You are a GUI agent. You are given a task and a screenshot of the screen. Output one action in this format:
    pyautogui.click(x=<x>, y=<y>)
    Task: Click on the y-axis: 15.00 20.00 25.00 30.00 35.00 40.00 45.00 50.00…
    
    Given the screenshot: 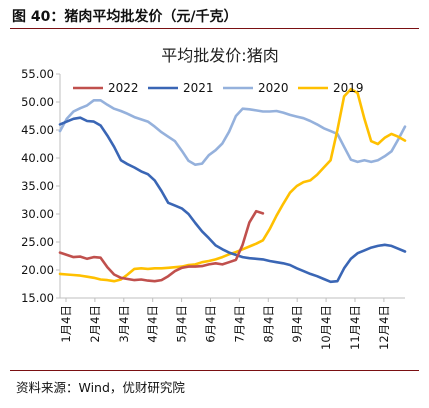 What is the action you would take?
    pyautogui.click(x=41, y=186)
    